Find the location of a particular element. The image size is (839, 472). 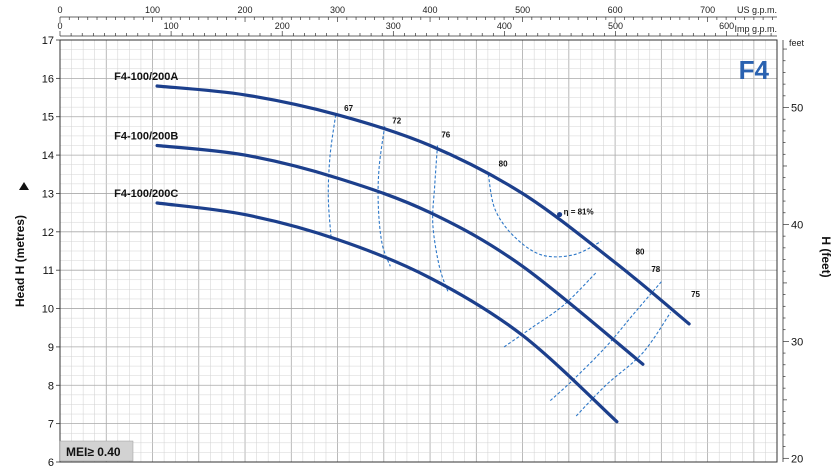

mei-label: MEI≥ 0.40 is located at coordinates (93, 452).